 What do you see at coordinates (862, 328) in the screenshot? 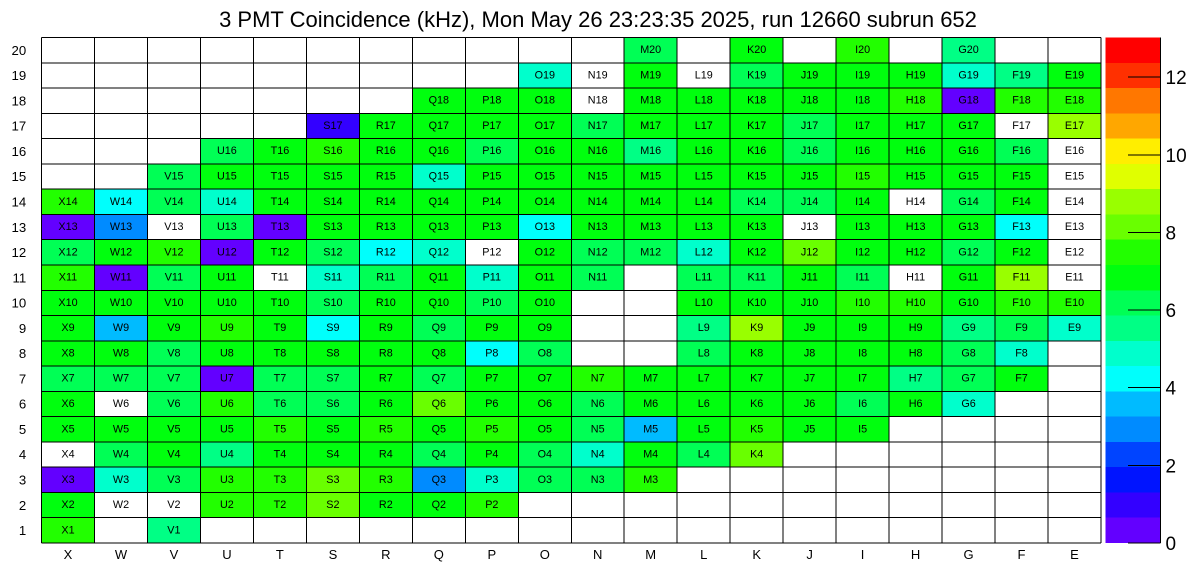
I see `svg-text: I9` at bounding box center [862, 328].